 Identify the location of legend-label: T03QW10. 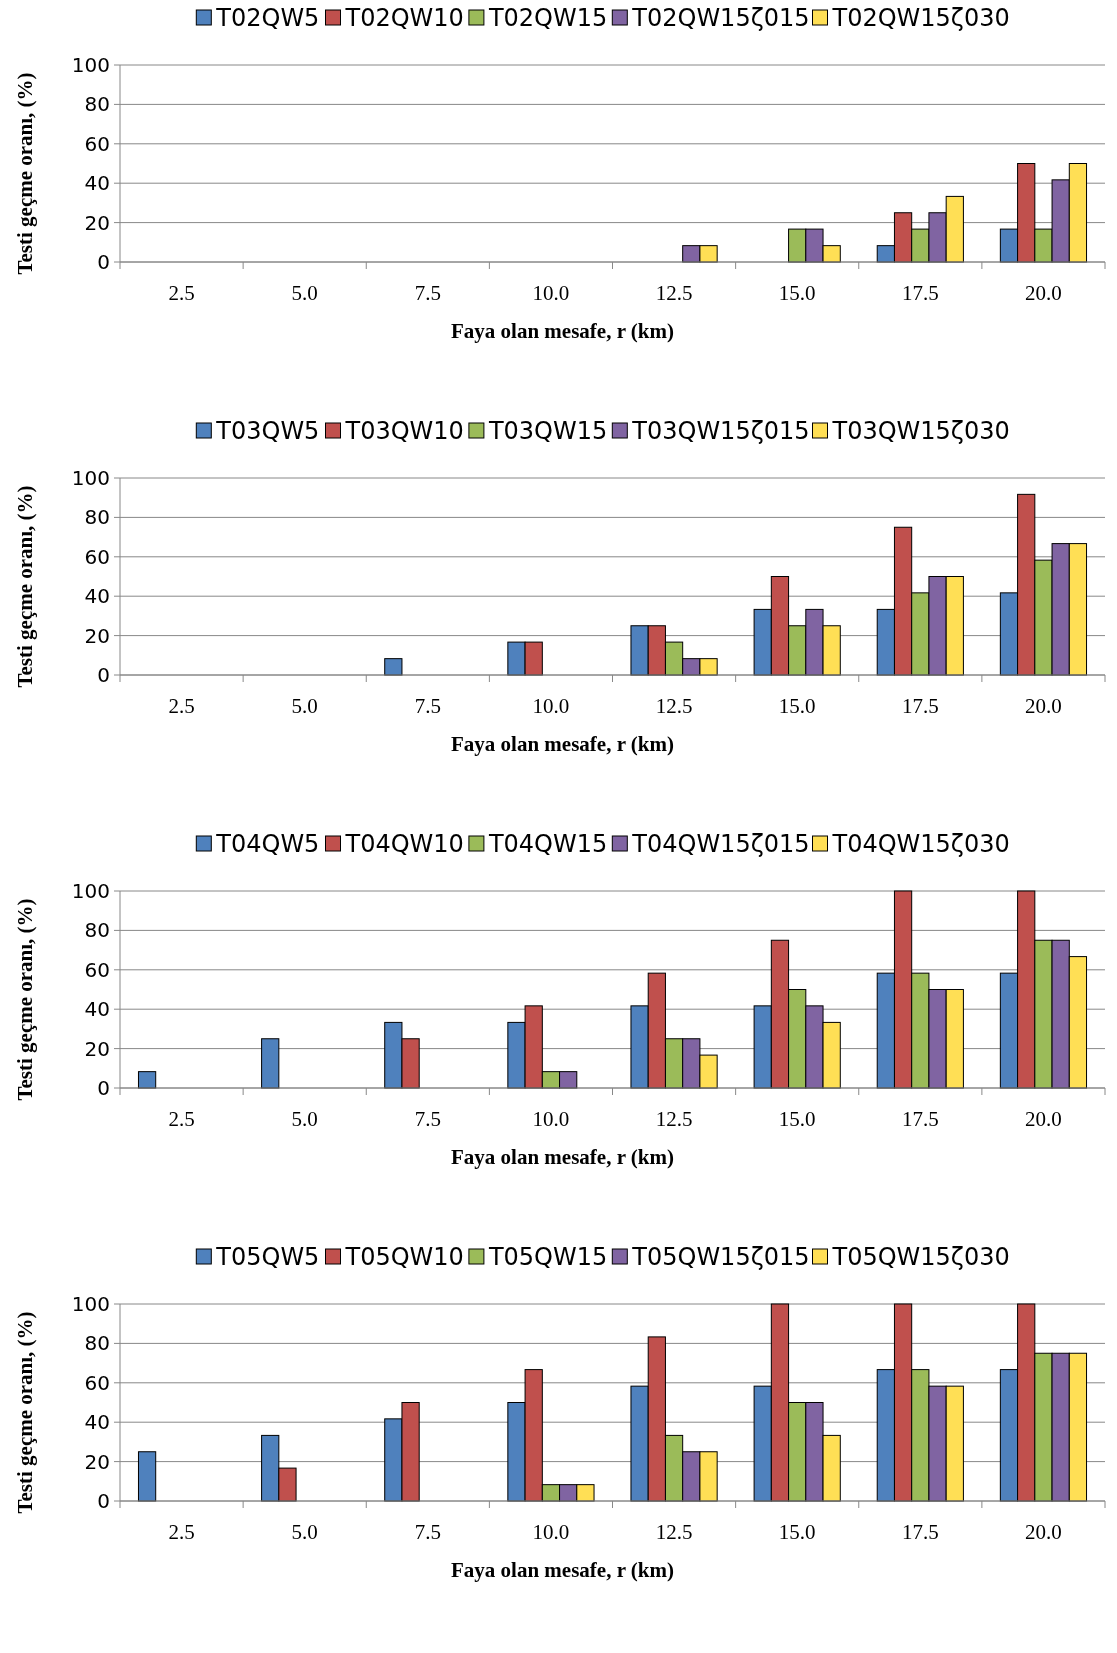
(404, 431).